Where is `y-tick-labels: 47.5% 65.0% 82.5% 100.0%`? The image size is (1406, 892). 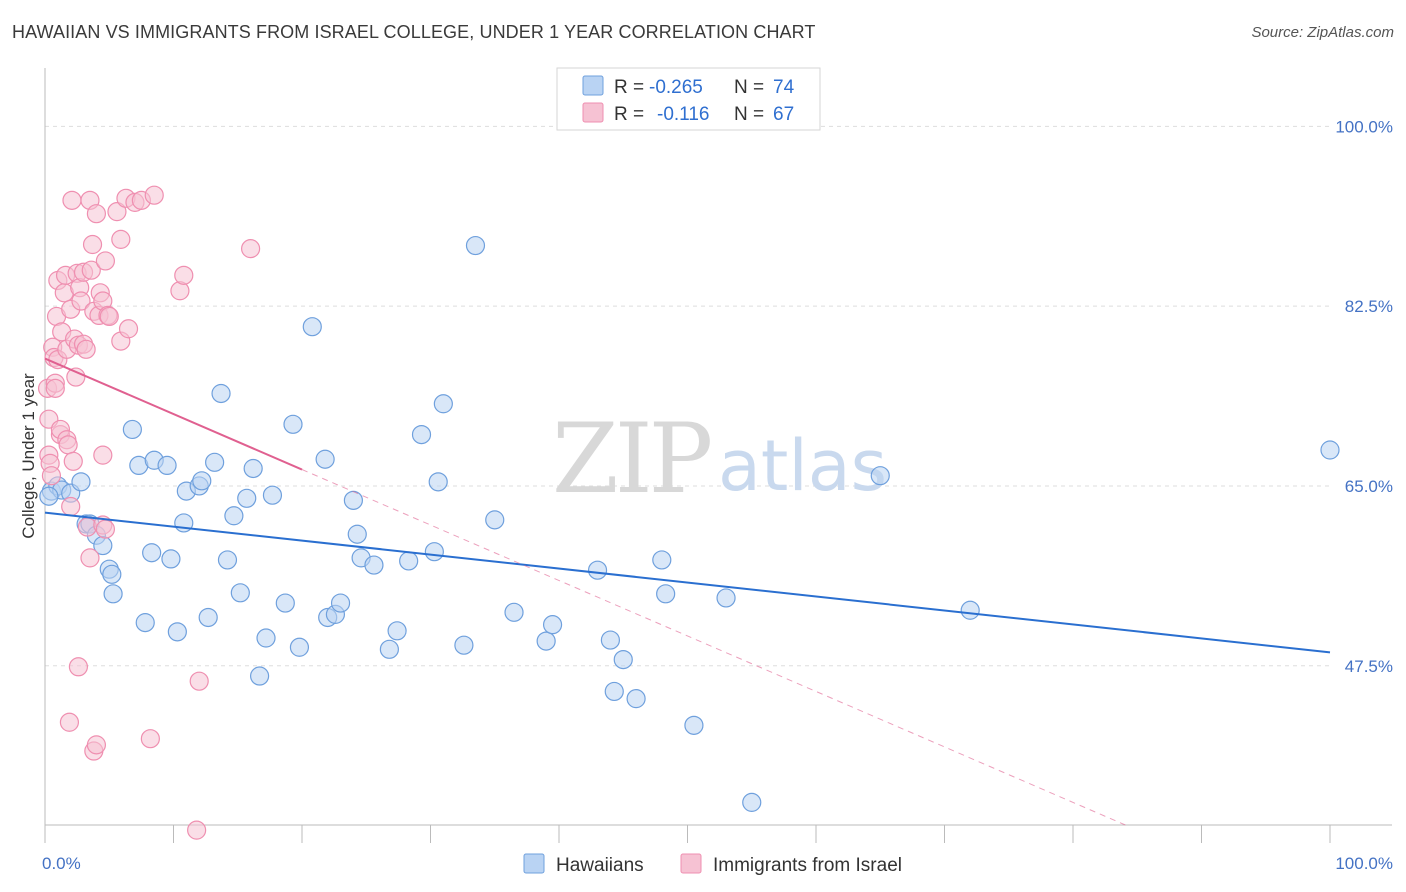
y-tick-labels: 47.5% 65.0% 82.5% 100.0% is located at coordinates (1364, 396).